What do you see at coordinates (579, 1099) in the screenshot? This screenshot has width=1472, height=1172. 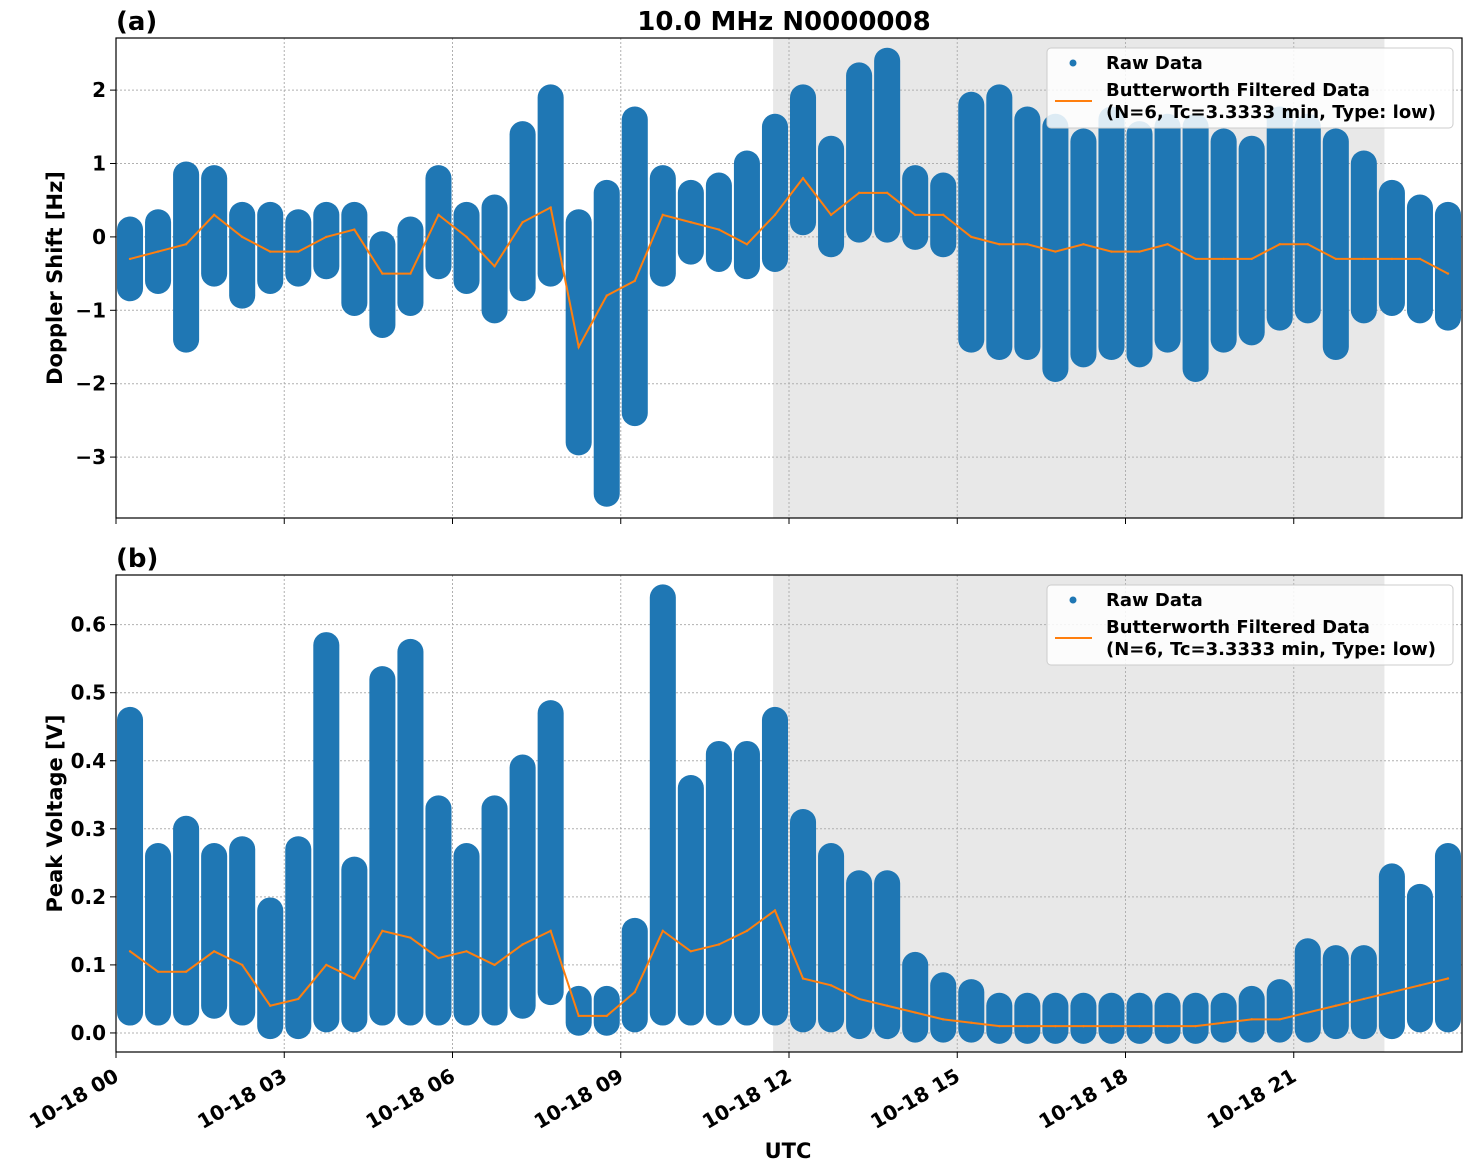 I see `x-tick-label: 10-18 09` at bounding box center [579, 1099].